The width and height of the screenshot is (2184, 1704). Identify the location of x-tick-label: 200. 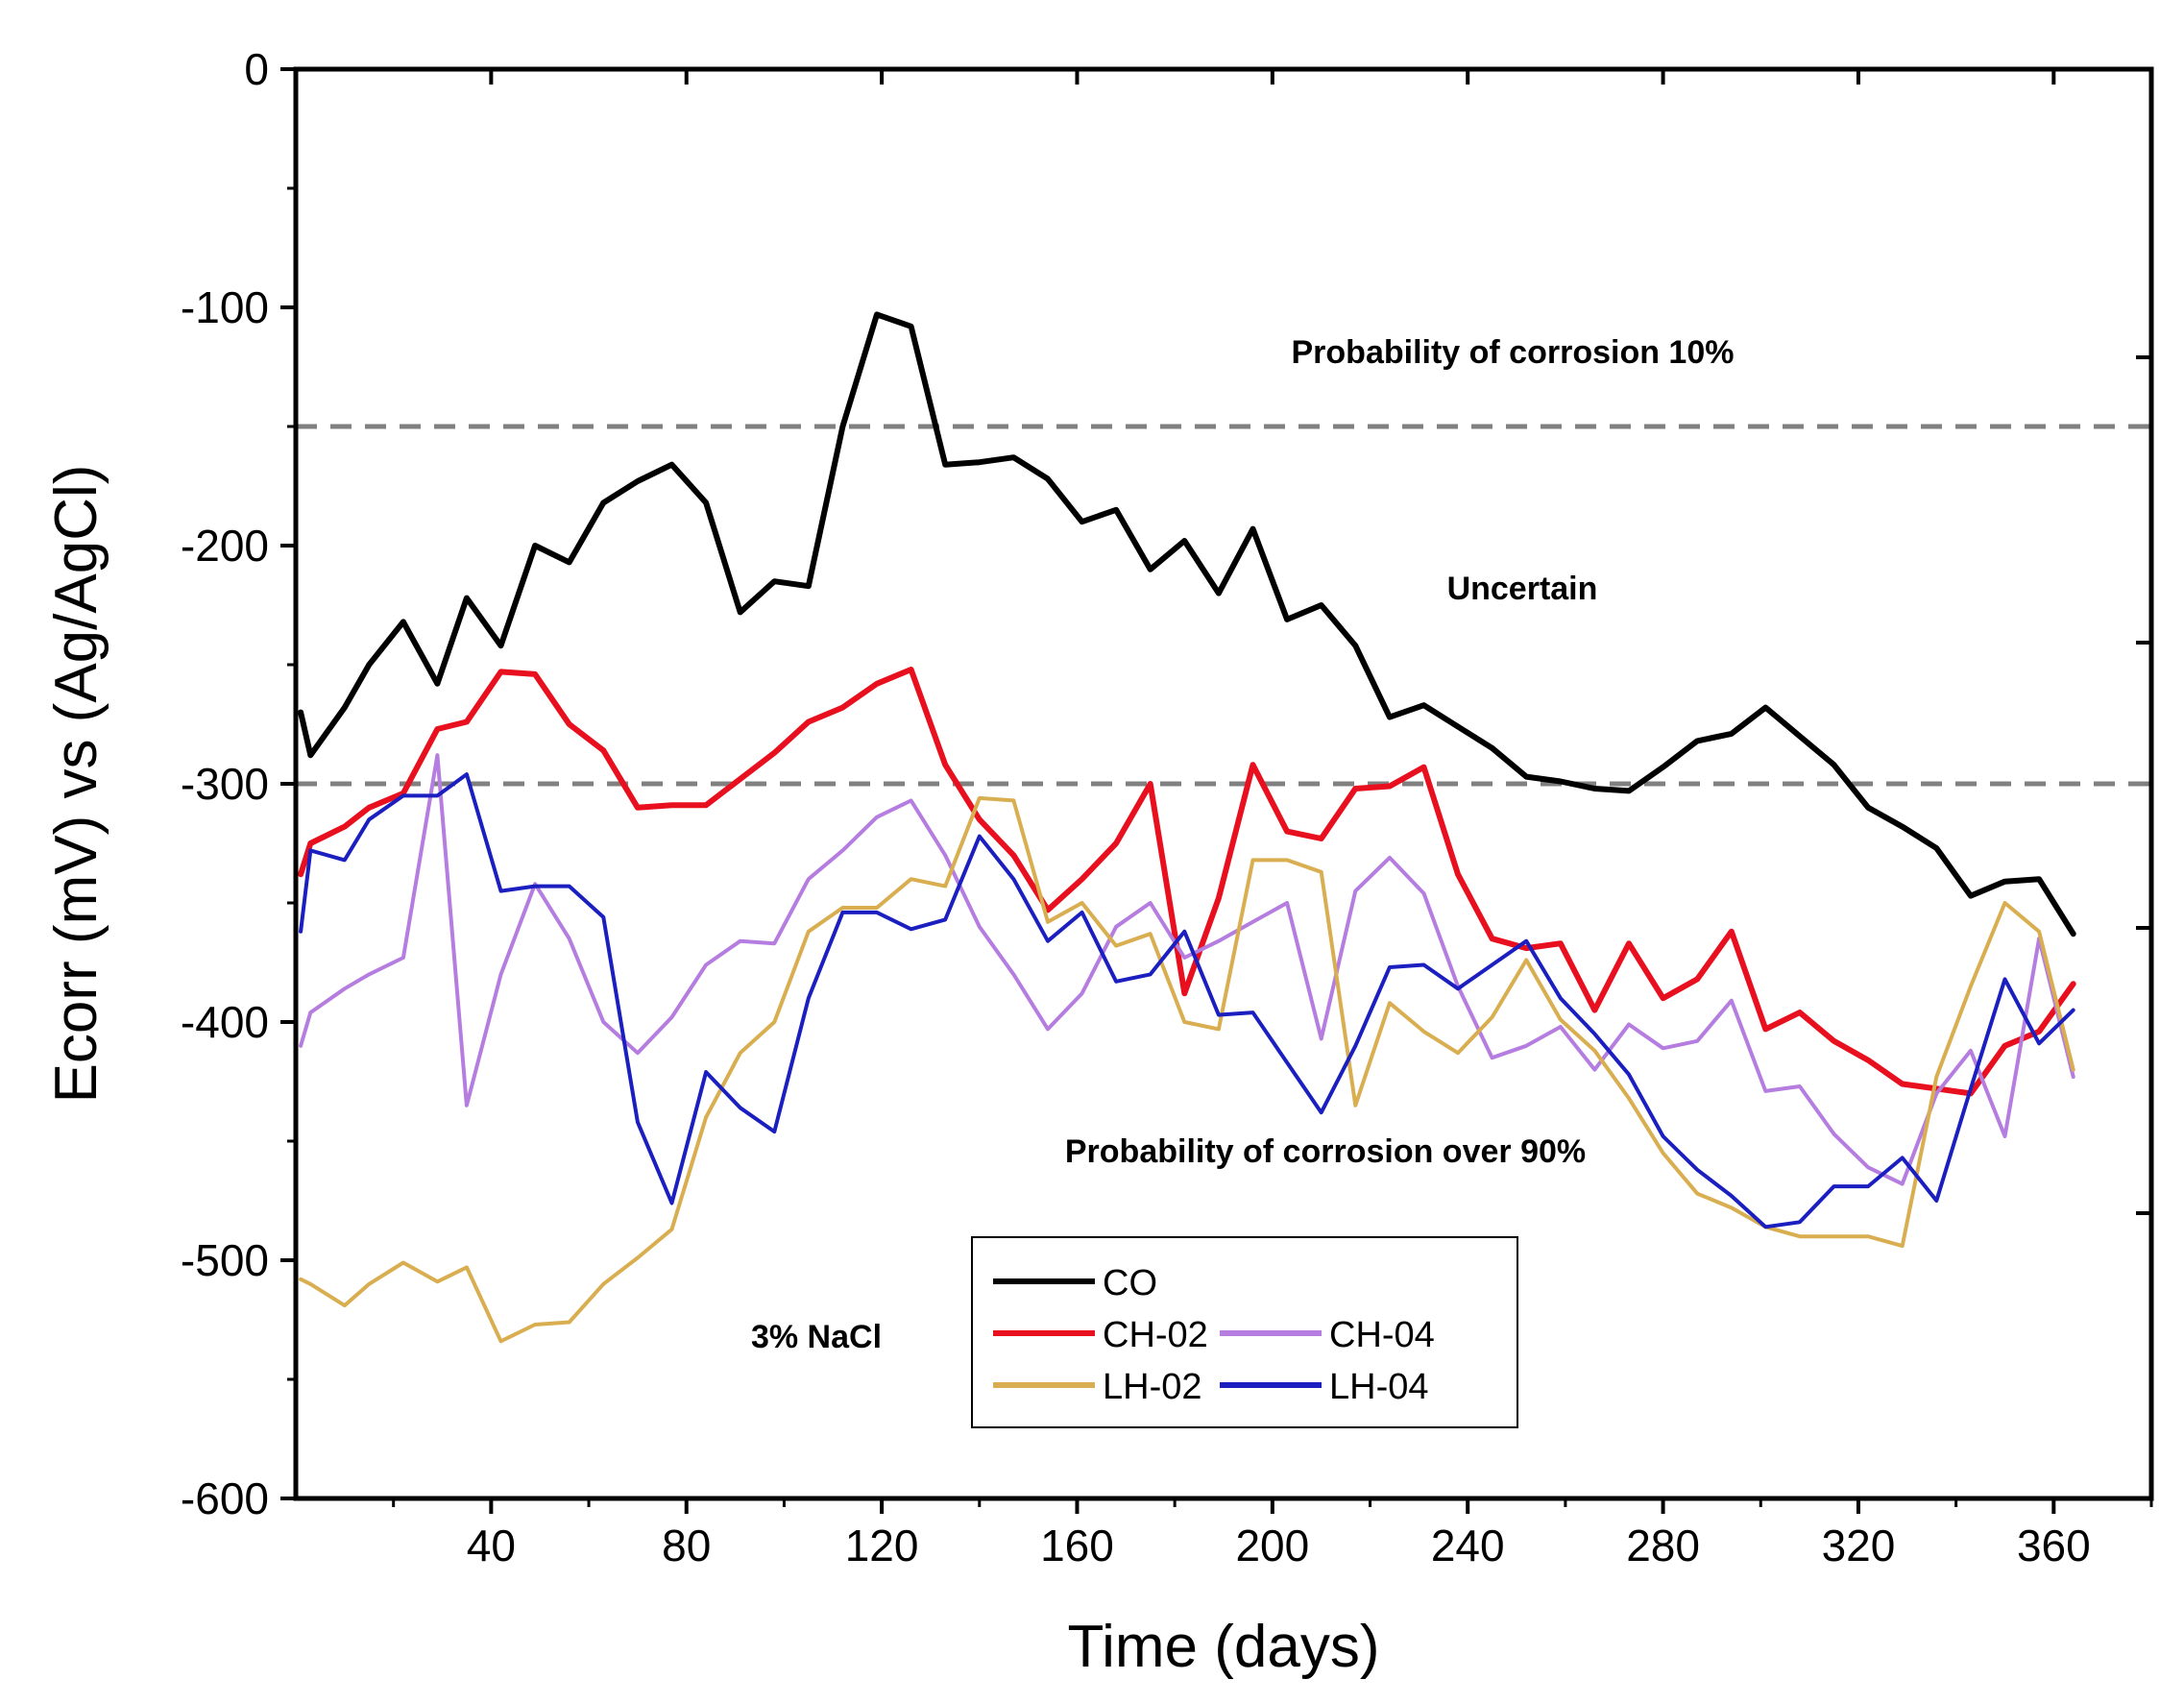
(1272, 1545).